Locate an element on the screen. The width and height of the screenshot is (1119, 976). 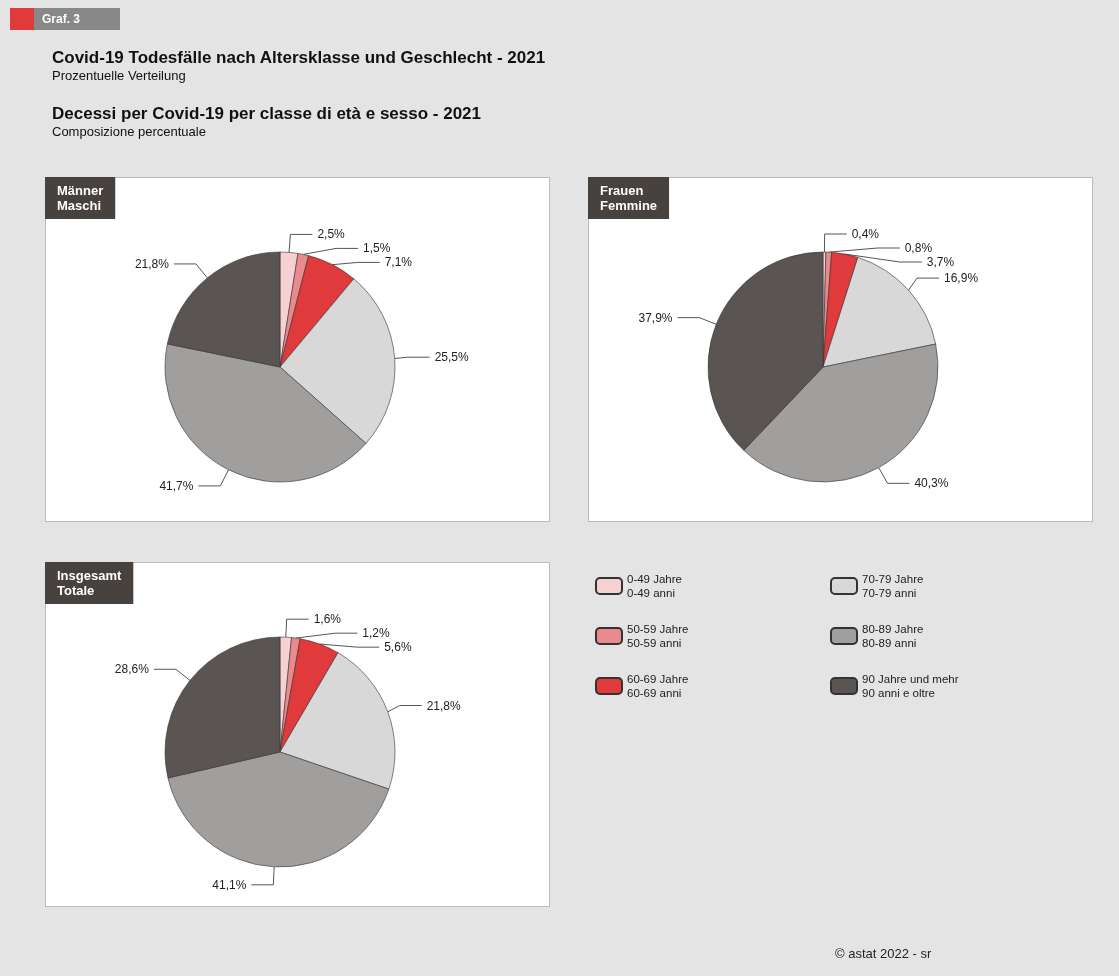
chart-subtitle: Prozentuelle Verteilung is located at coordinates (119, 75).